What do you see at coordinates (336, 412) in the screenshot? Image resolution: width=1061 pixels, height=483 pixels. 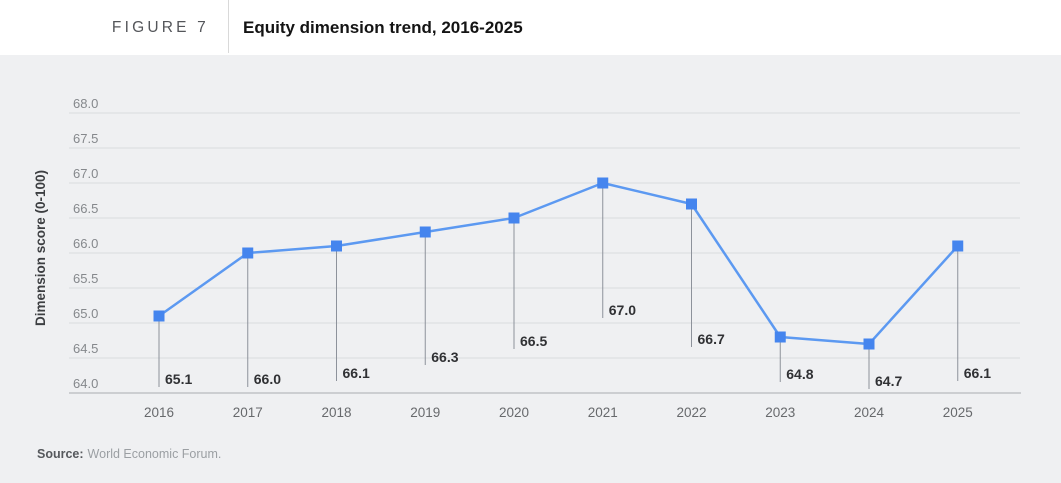 I see `x-tick-label: 2018` at bounding box center [336, 412].